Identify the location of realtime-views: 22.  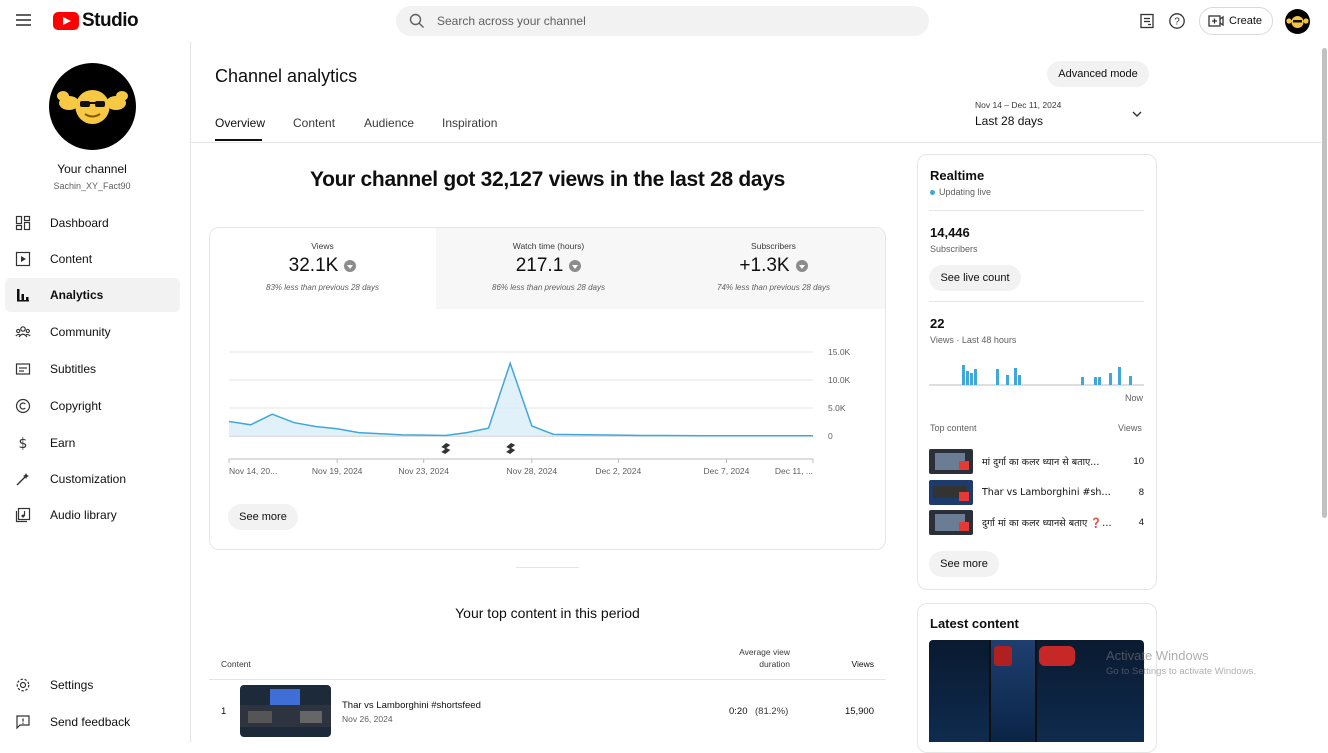
(937, 323).